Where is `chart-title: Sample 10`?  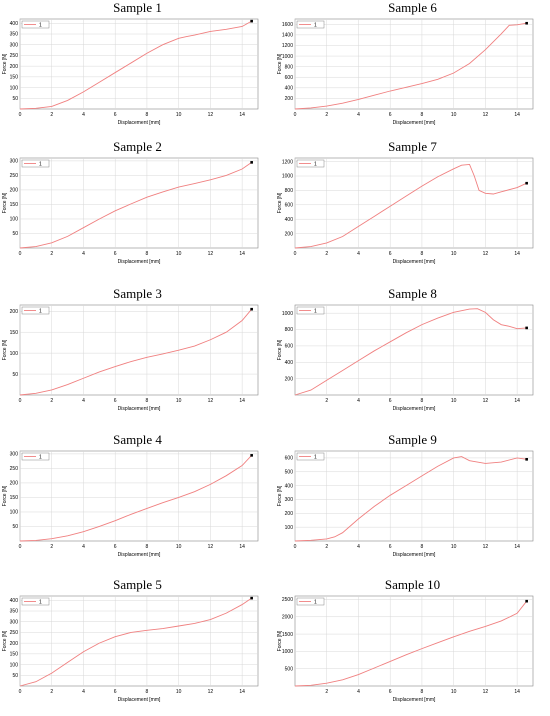 chart-title: Sample 10 is located at coordinates (412, 584).